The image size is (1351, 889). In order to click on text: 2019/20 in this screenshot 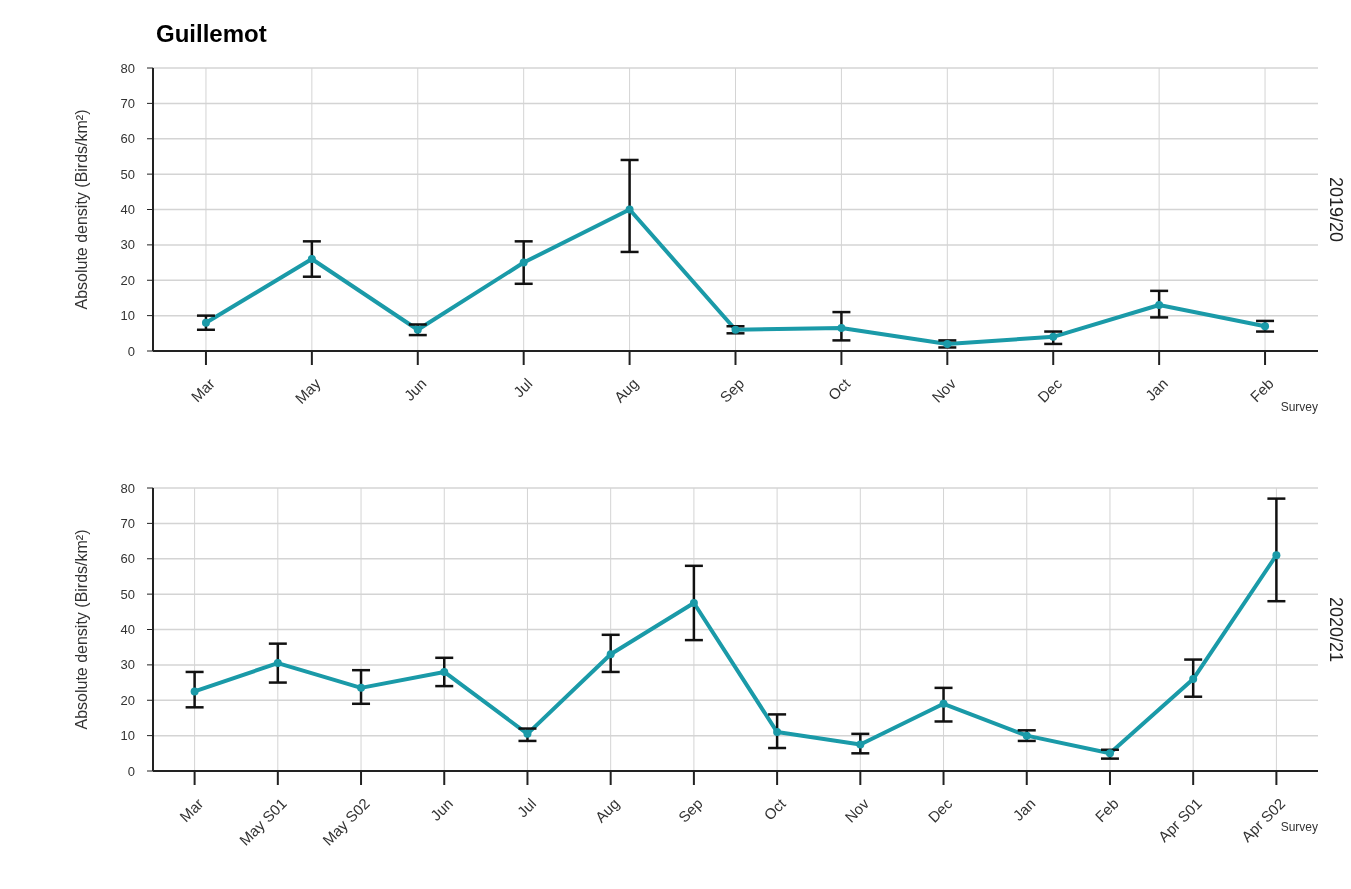, I will do `click(1335, 209)`.